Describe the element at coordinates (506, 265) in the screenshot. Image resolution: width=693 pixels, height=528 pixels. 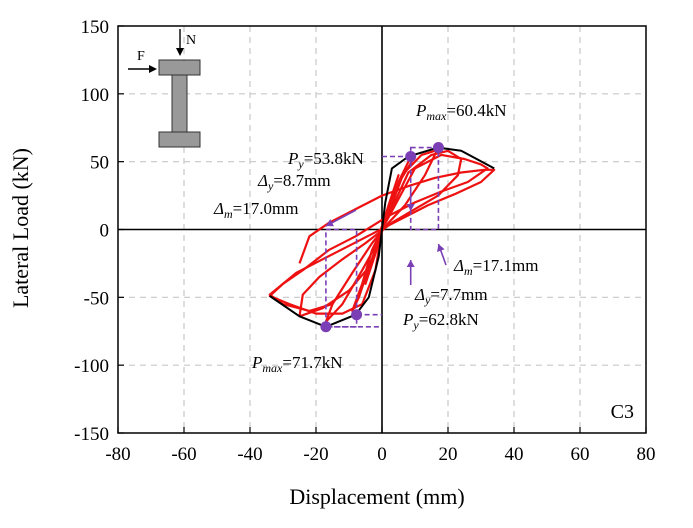
I see `annotation-value: =17.1mm` at that location.